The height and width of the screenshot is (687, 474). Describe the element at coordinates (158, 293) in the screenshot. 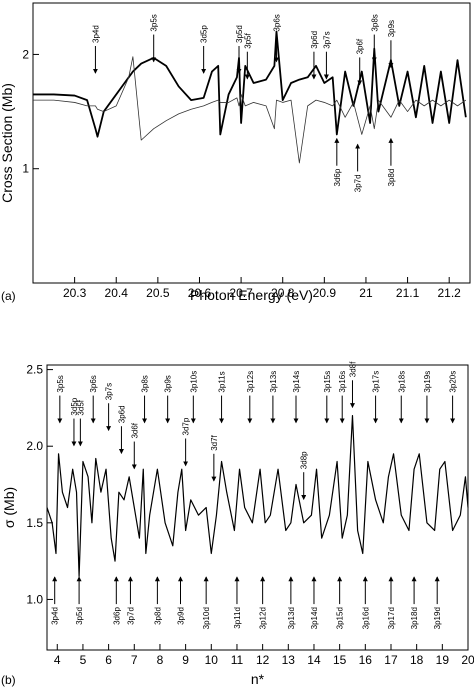

I see `x-tick-label: 20.5` at that location.